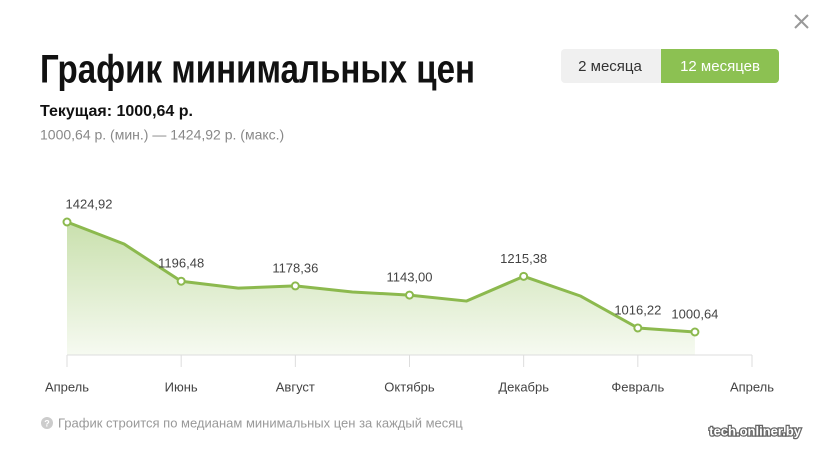  What do you see at coordinates (523, 258) in the screenshot?
I see `value-label: 1215,38` at bounding box center [523, 258].